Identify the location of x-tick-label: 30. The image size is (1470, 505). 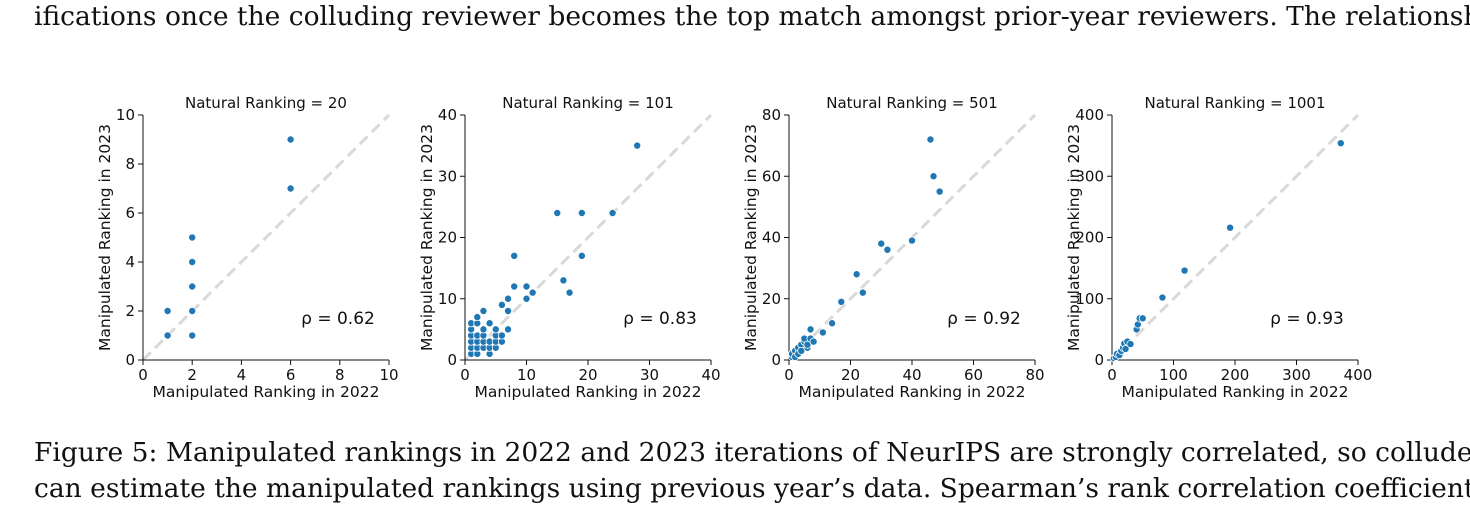
(649, 375).